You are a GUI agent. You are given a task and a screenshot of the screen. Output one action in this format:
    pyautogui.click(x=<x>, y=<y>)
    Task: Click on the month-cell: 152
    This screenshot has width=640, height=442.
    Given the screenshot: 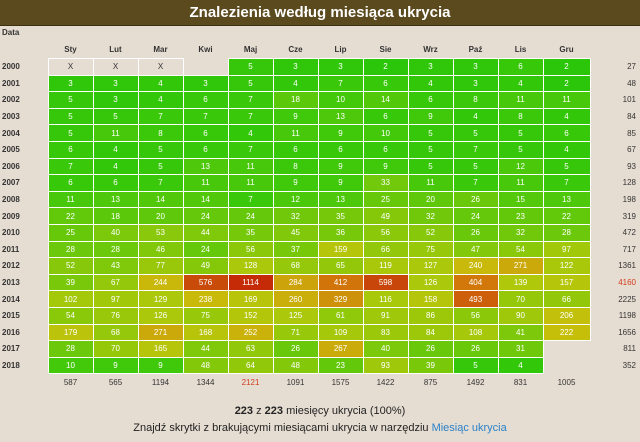 What is the action you would take?
    pyautogui.click(x=250, y=315)
    